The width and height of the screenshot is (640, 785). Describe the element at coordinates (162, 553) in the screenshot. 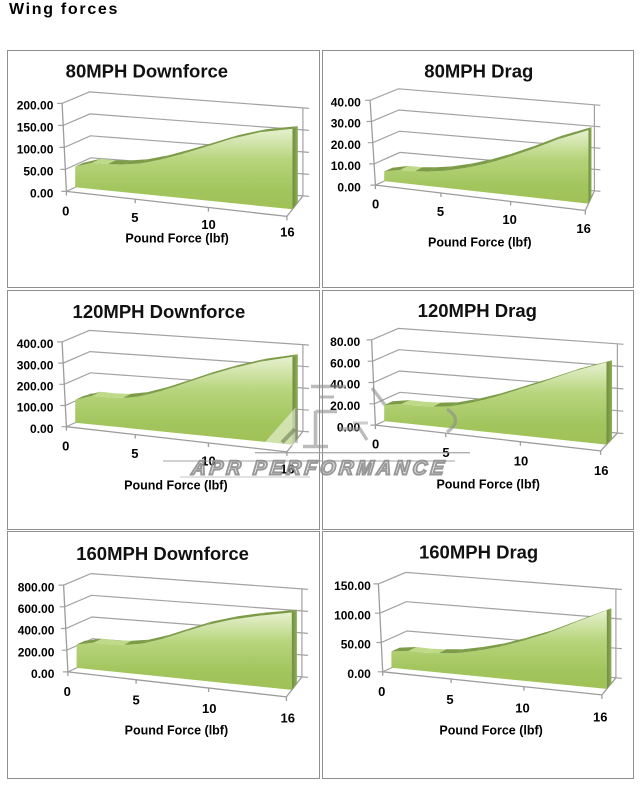

I see `svg-text: 160MPH Downforce` at that location.